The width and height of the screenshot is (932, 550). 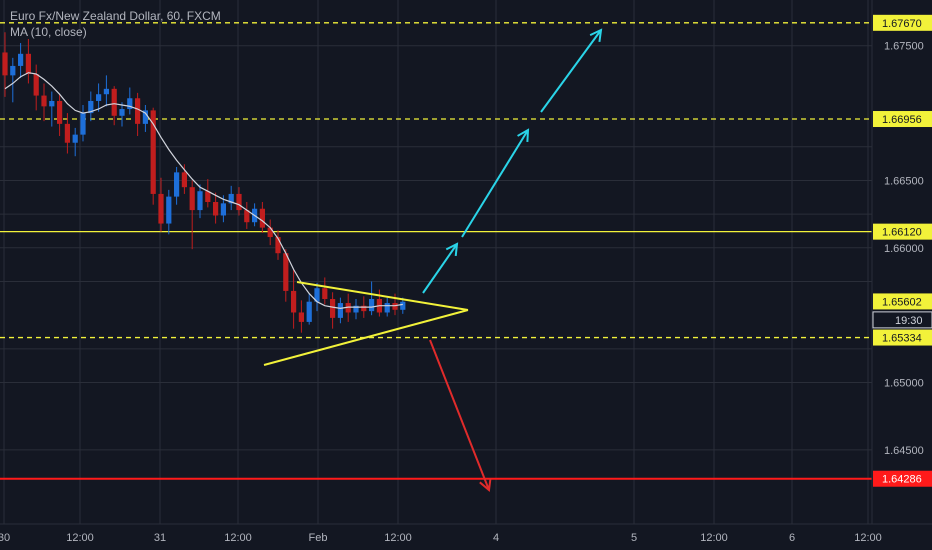 I want to click on time-tick-label: Feb, so click(x=318, y=538).